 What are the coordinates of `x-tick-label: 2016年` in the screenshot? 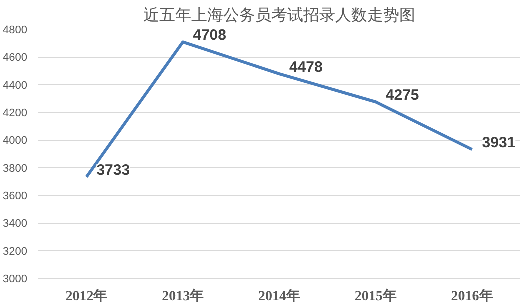 It's located at (472, 296).